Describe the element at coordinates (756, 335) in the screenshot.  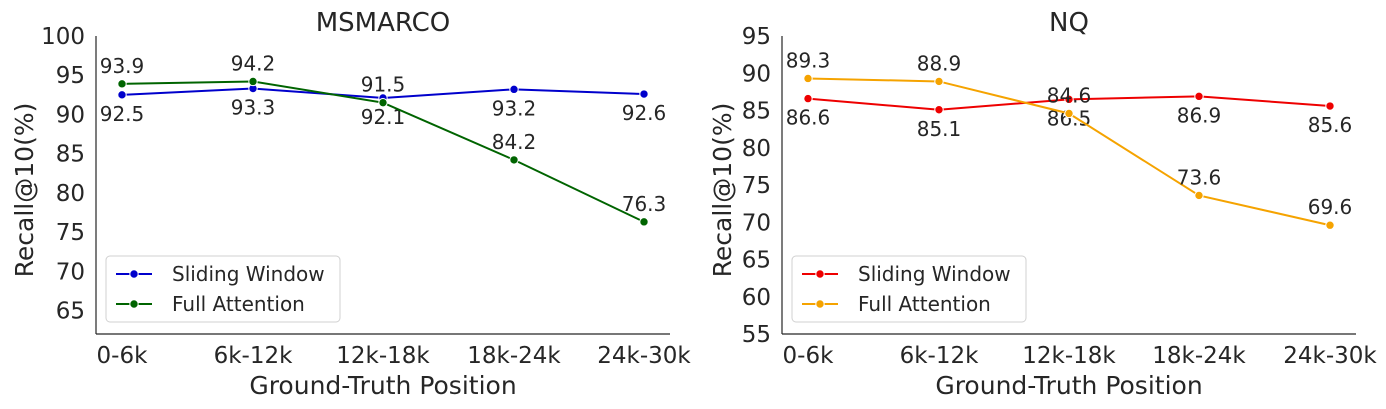
I see `y-tick-label: 55` at that location.